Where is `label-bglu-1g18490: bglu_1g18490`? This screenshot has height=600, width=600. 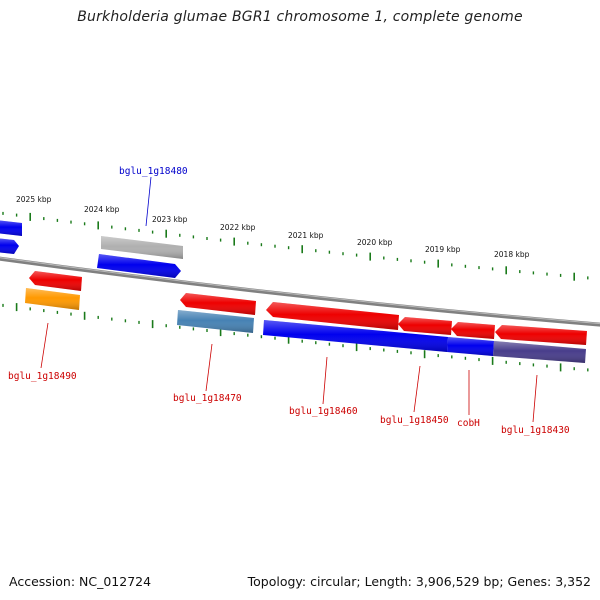
label-bglu-1g18490: bglu_1g18490 is located at coordinates (42, 376).